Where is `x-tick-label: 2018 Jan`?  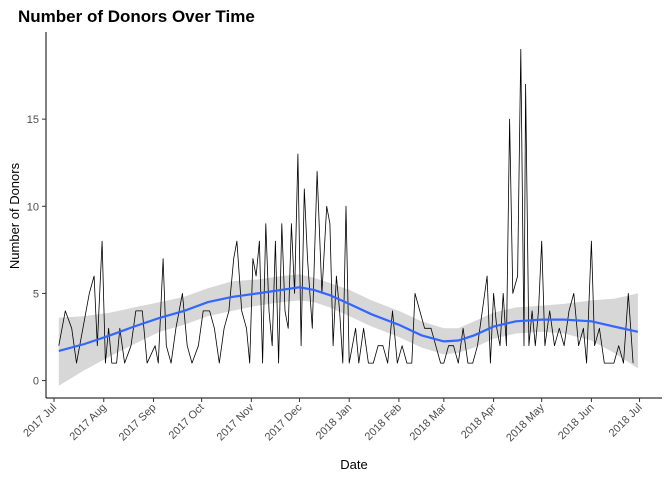 x-tick-label: 2018 Jan is located at coordinates (334, 422).